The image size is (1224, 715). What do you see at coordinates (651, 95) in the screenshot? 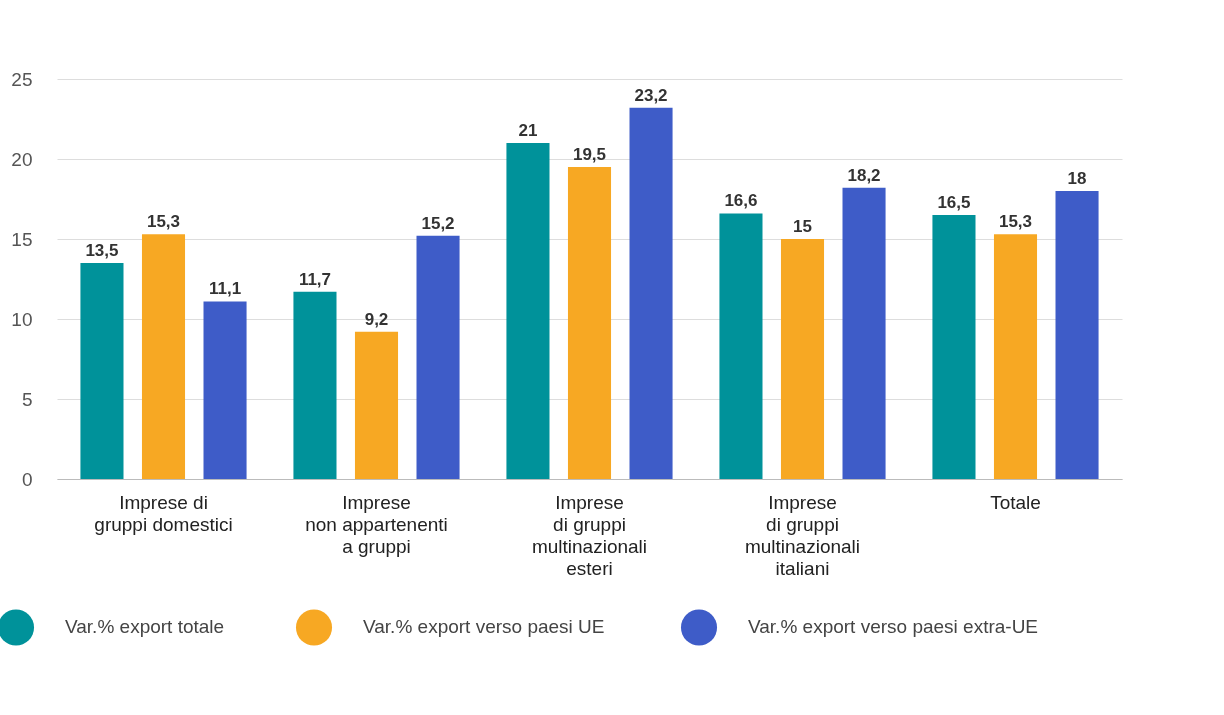
I see `text: 23,2` at bounding box center [651, 95].